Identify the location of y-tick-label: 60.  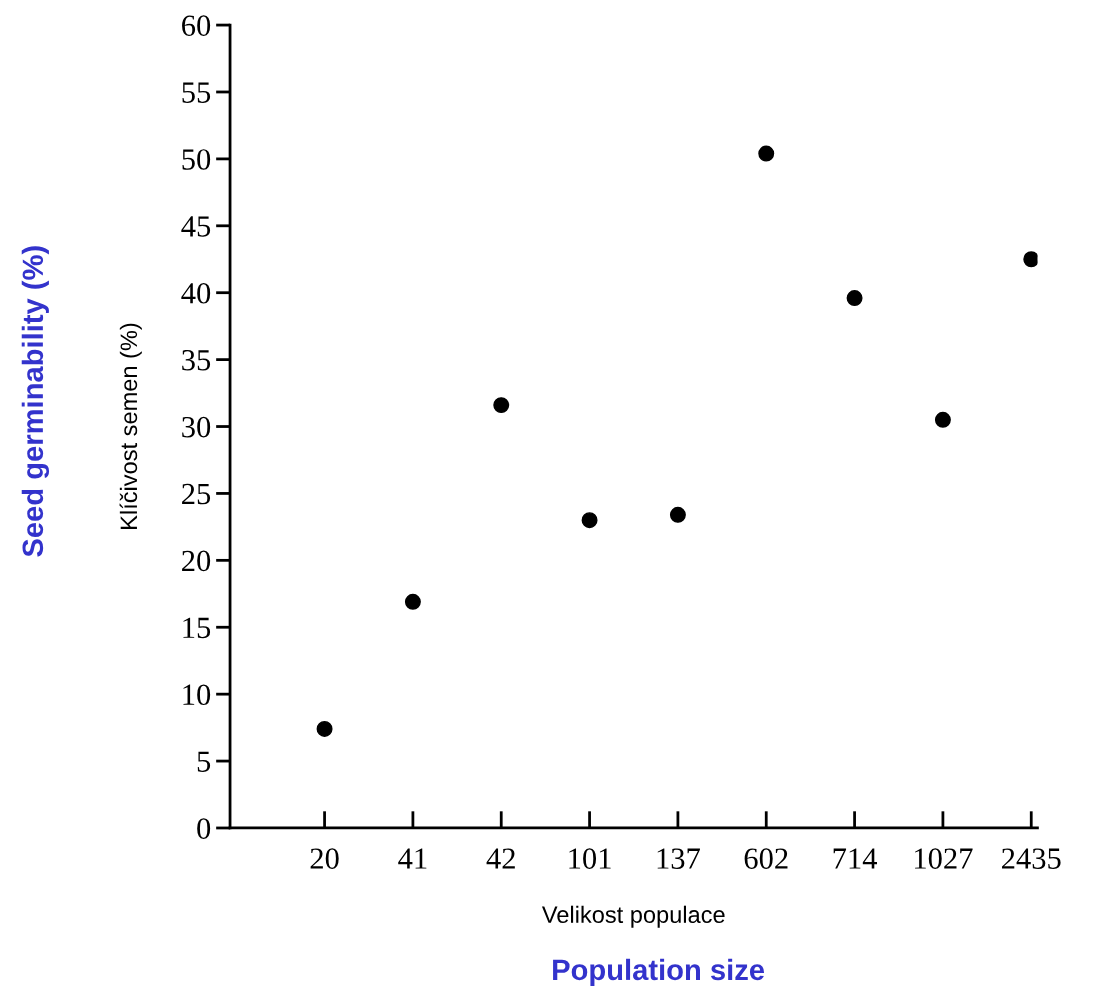
(196, 25).